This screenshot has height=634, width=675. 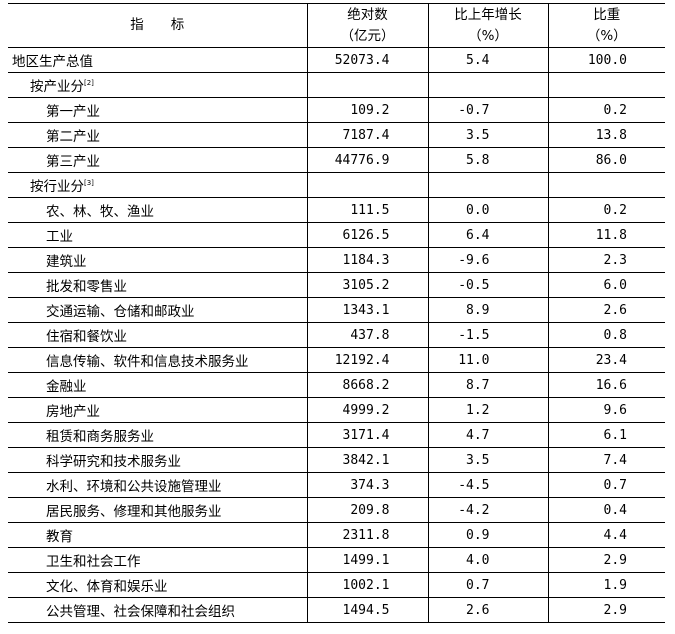 I want to click on absolute-value: 7187.4, so click(x=367, y=135).